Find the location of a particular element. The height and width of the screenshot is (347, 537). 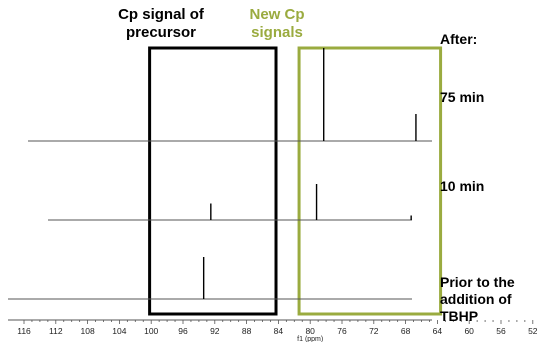

x-tick-label-116: 116 is located at coordinates (24, 331).